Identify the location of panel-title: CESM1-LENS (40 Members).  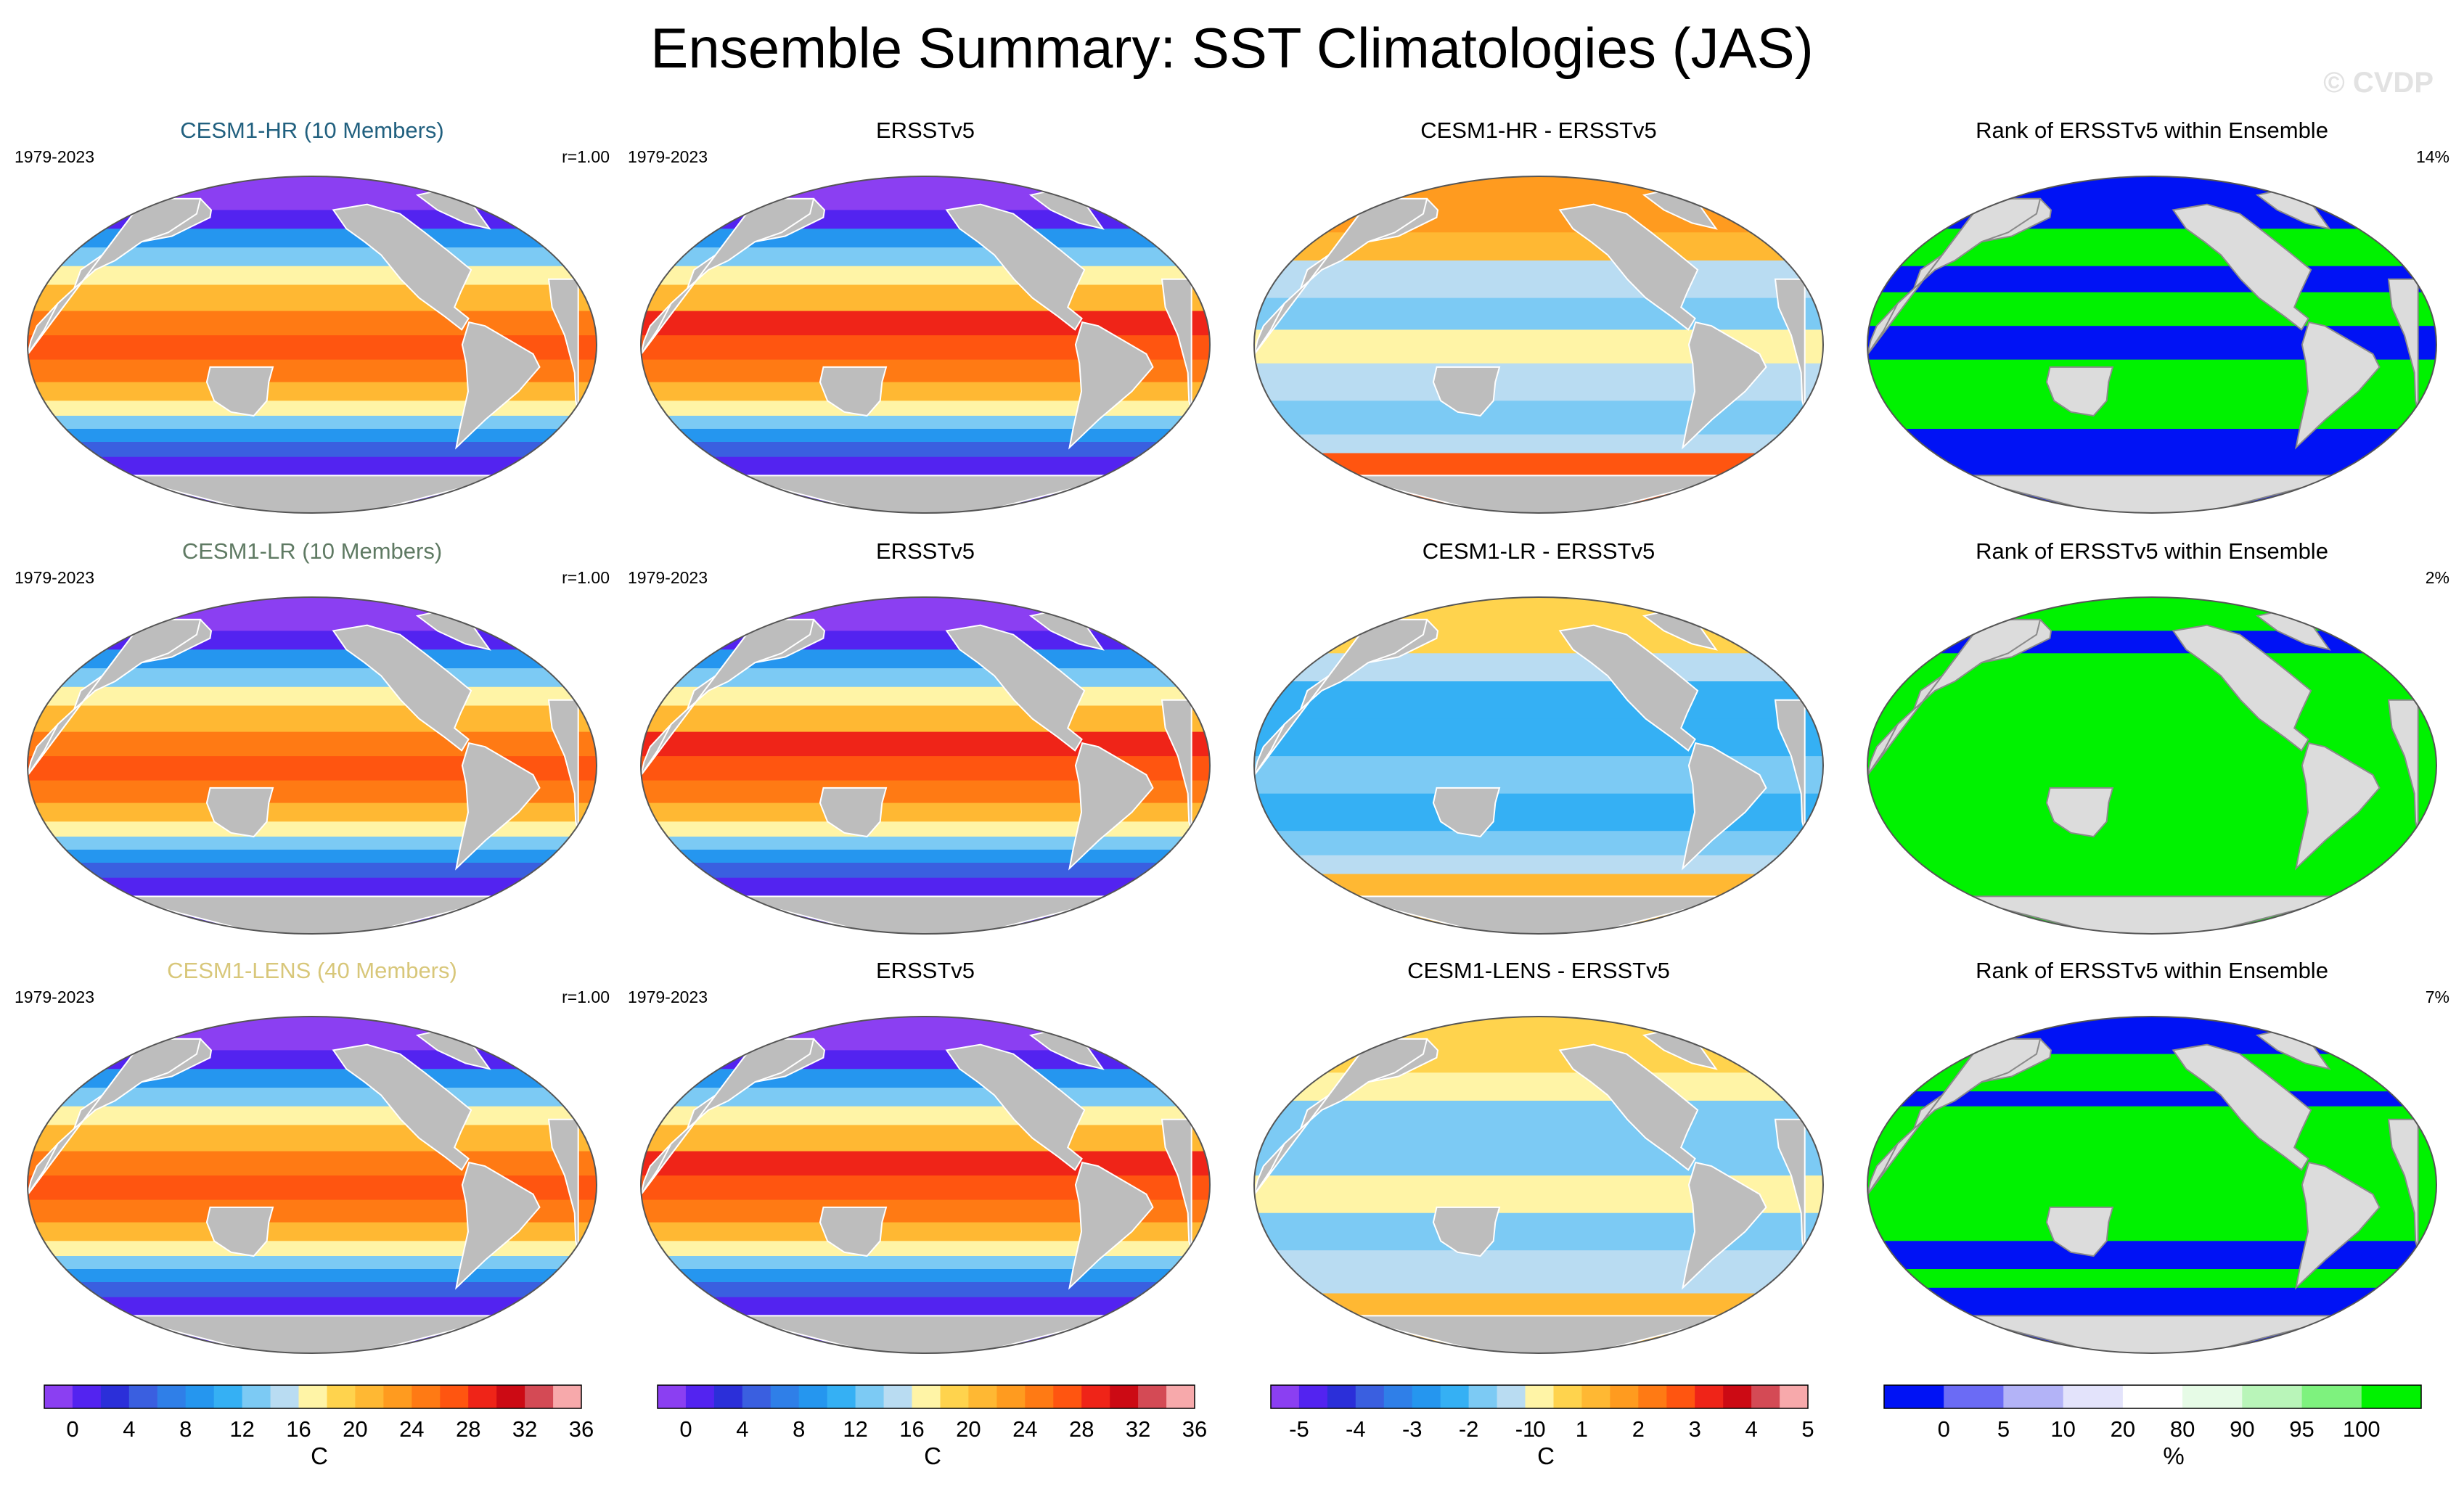
(312, 971).